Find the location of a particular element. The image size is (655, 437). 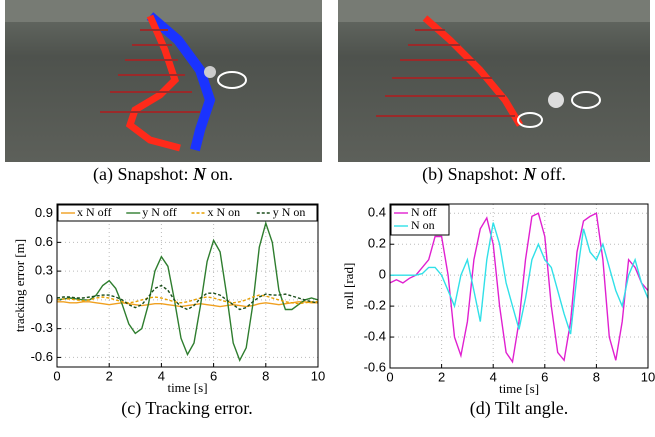

caption: (c) Tracking error. is located at coordinates (186, 408).